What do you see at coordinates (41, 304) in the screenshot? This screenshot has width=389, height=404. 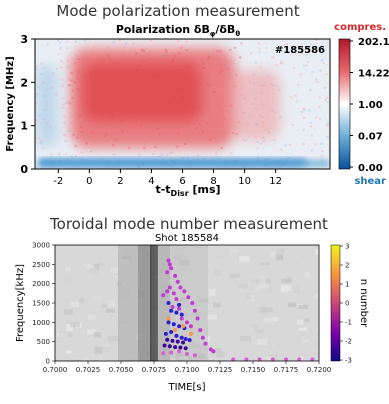 I see `y-tick-label: 1500` at bounding box center [41, 304].